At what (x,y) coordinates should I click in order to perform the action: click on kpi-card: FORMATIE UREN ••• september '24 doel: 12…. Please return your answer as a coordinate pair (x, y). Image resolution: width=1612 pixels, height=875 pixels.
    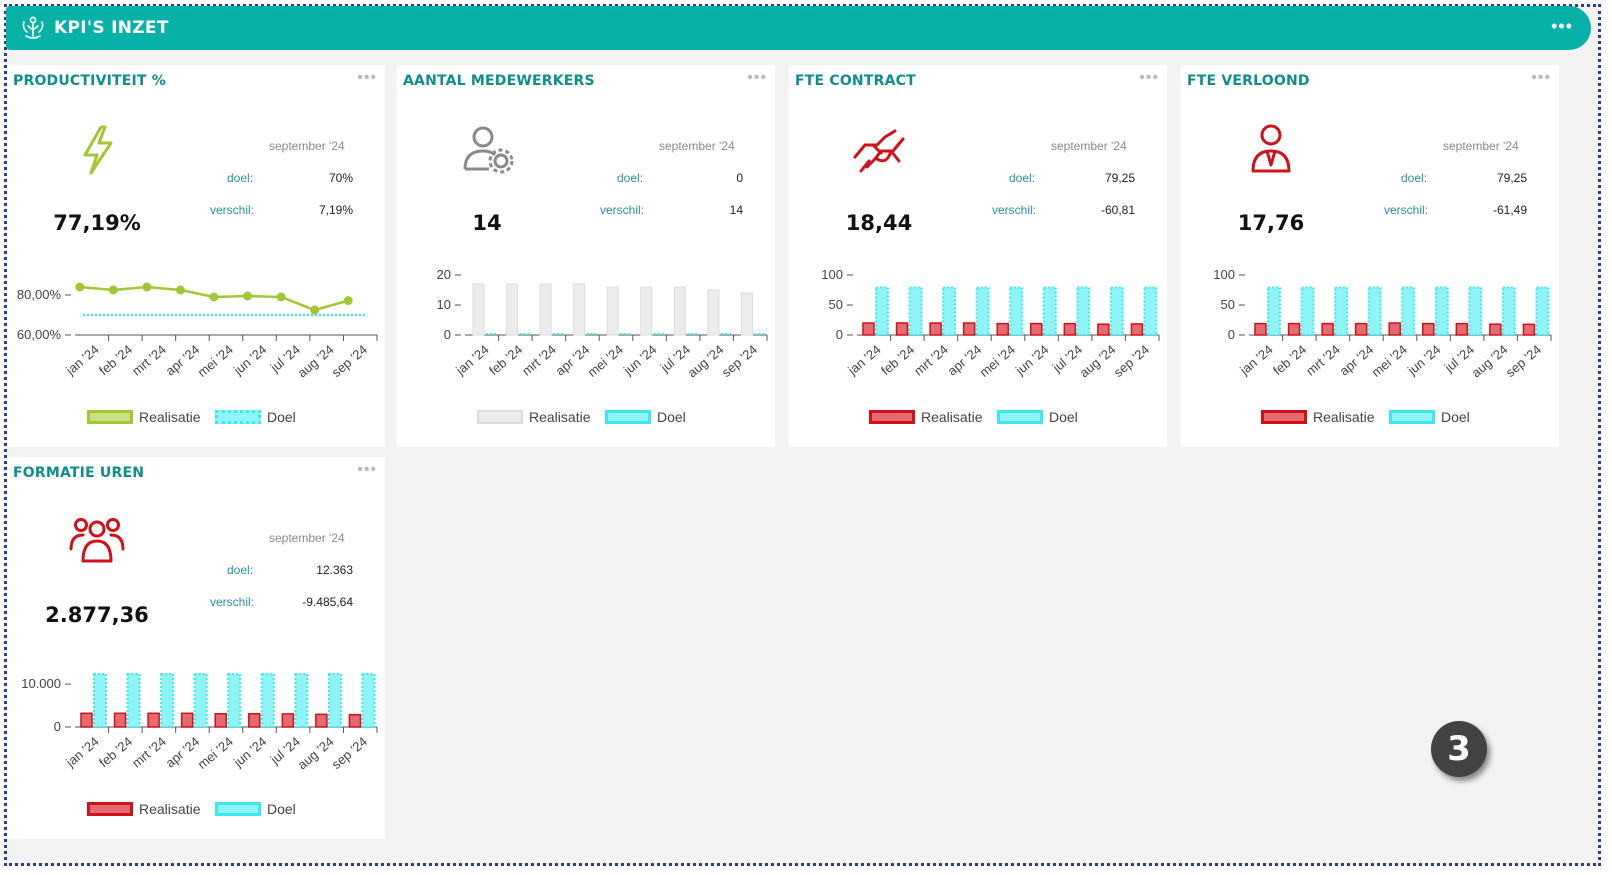
    Looking at the image, I should click on (196, 648).